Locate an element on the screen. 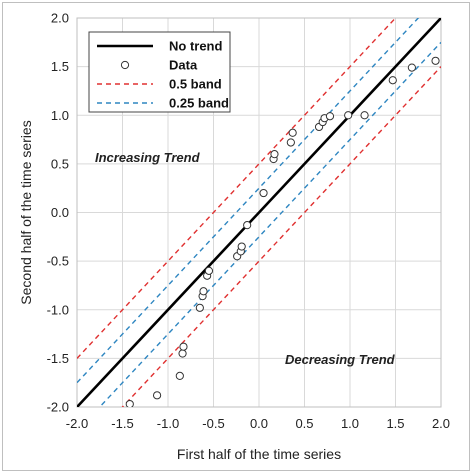 Image resolution: width=474 pixels, height=475 pixels. x-tick-label: -0.5 is located at coordinates (213, 423).